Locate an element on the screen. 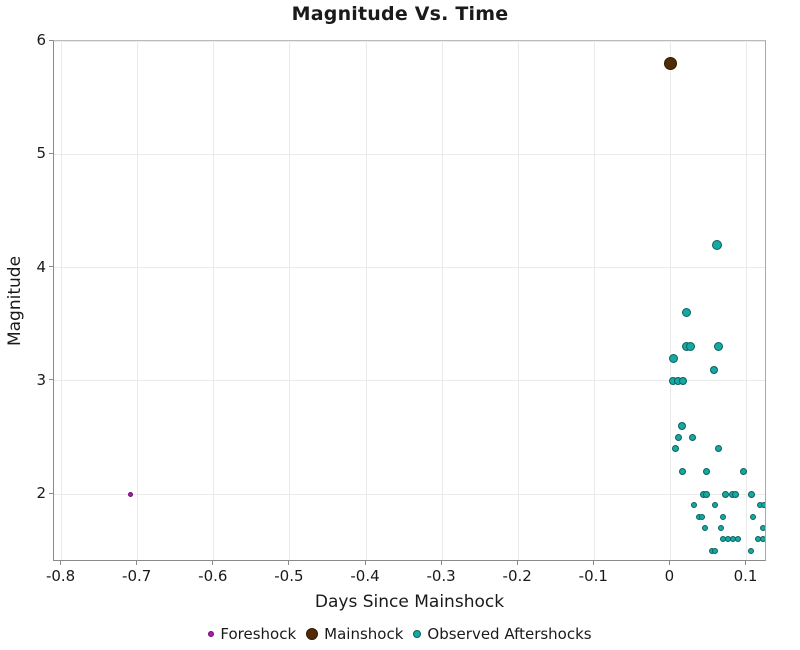 The height and width of the screenshot is (650, 800). x-tick-label: -0.2 is located at coordinates (517, 576).